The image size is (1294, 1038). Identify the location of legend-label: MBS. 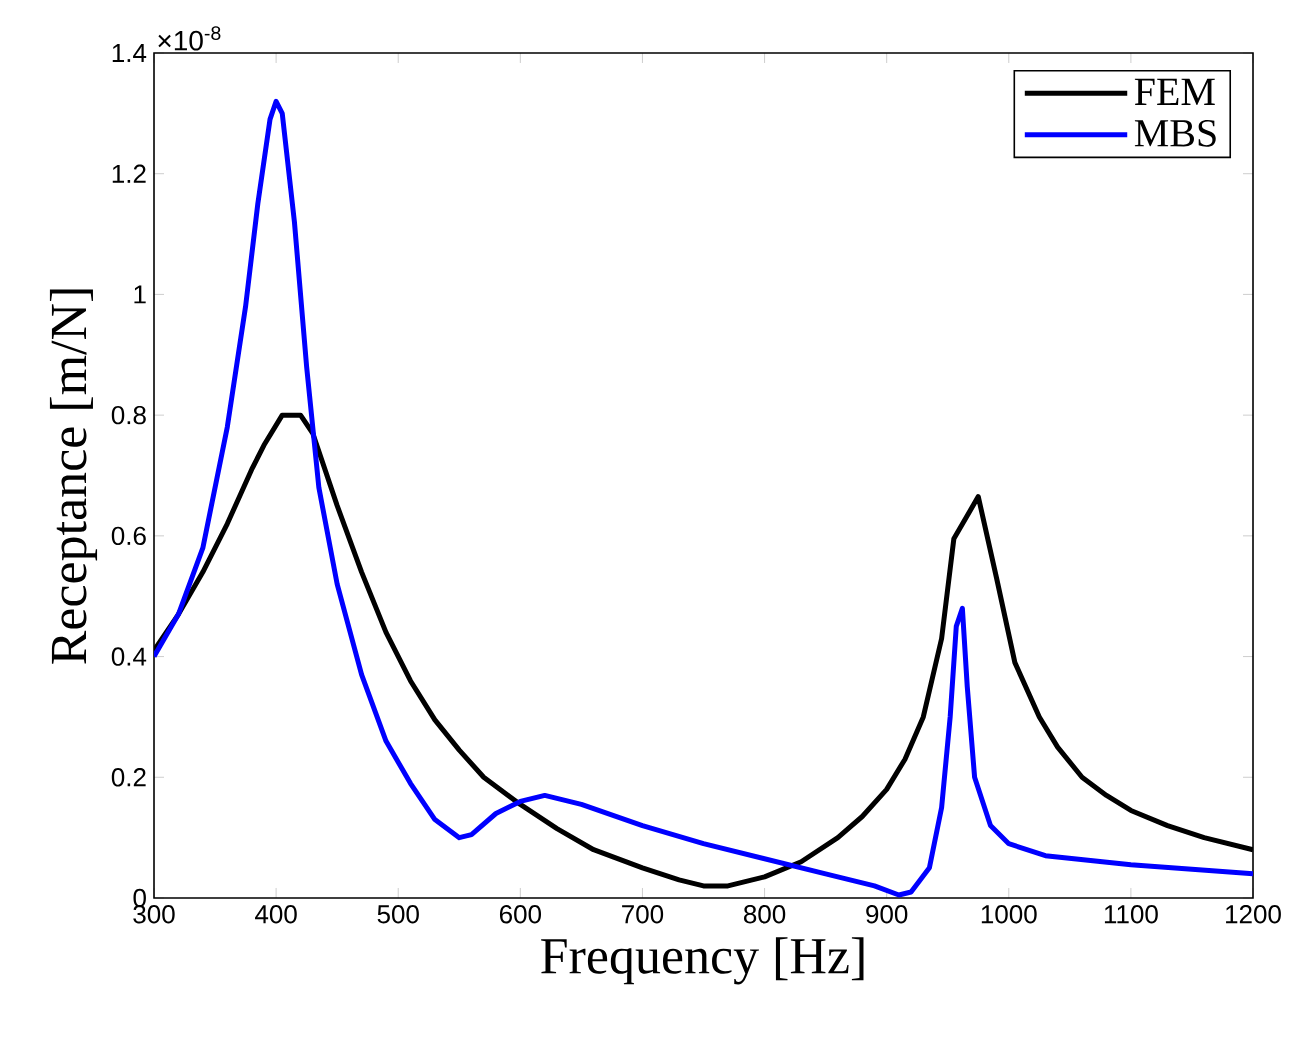
(1175, 133).